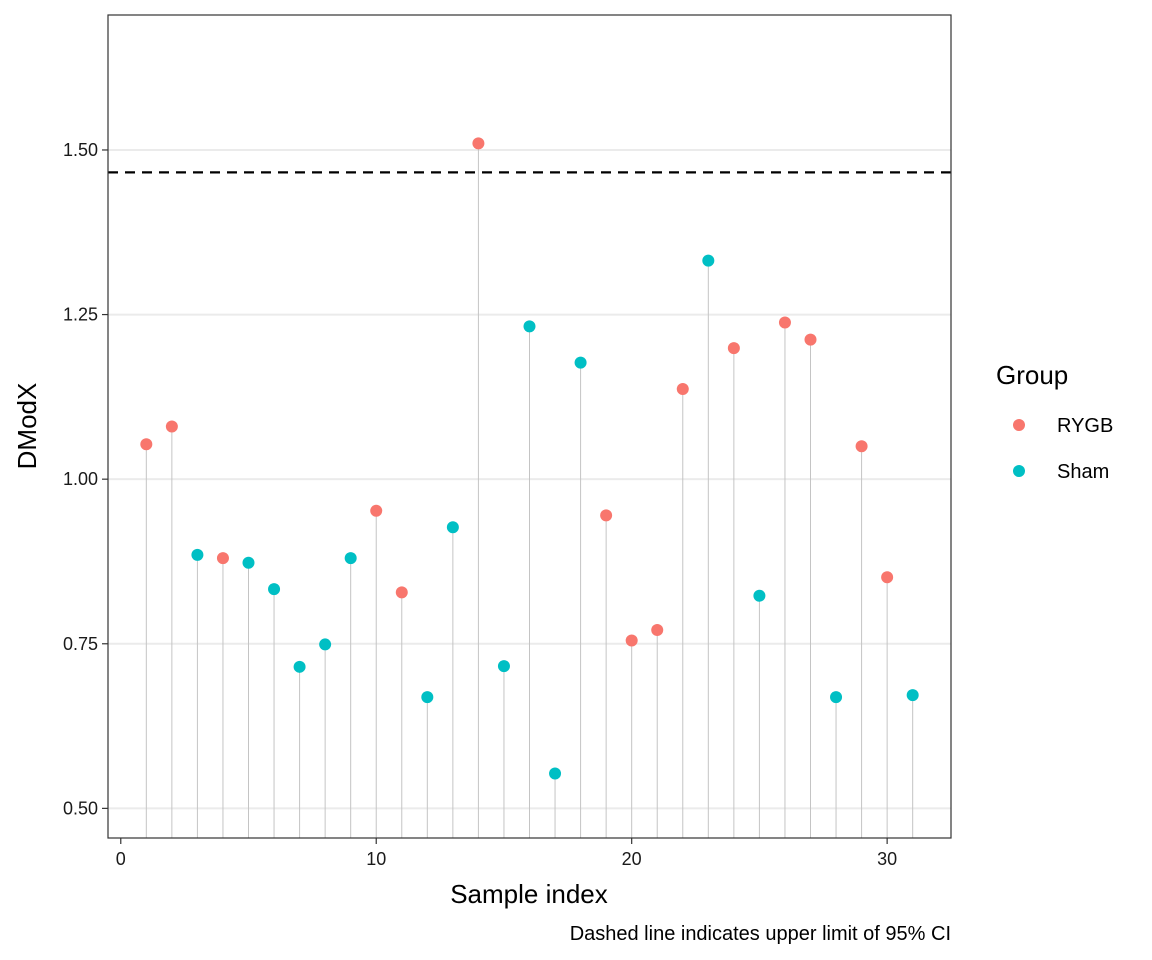 This screenshot has width=1152, height=960. I want to click on legend: Group RYGB Sham, so click(1054, 421).